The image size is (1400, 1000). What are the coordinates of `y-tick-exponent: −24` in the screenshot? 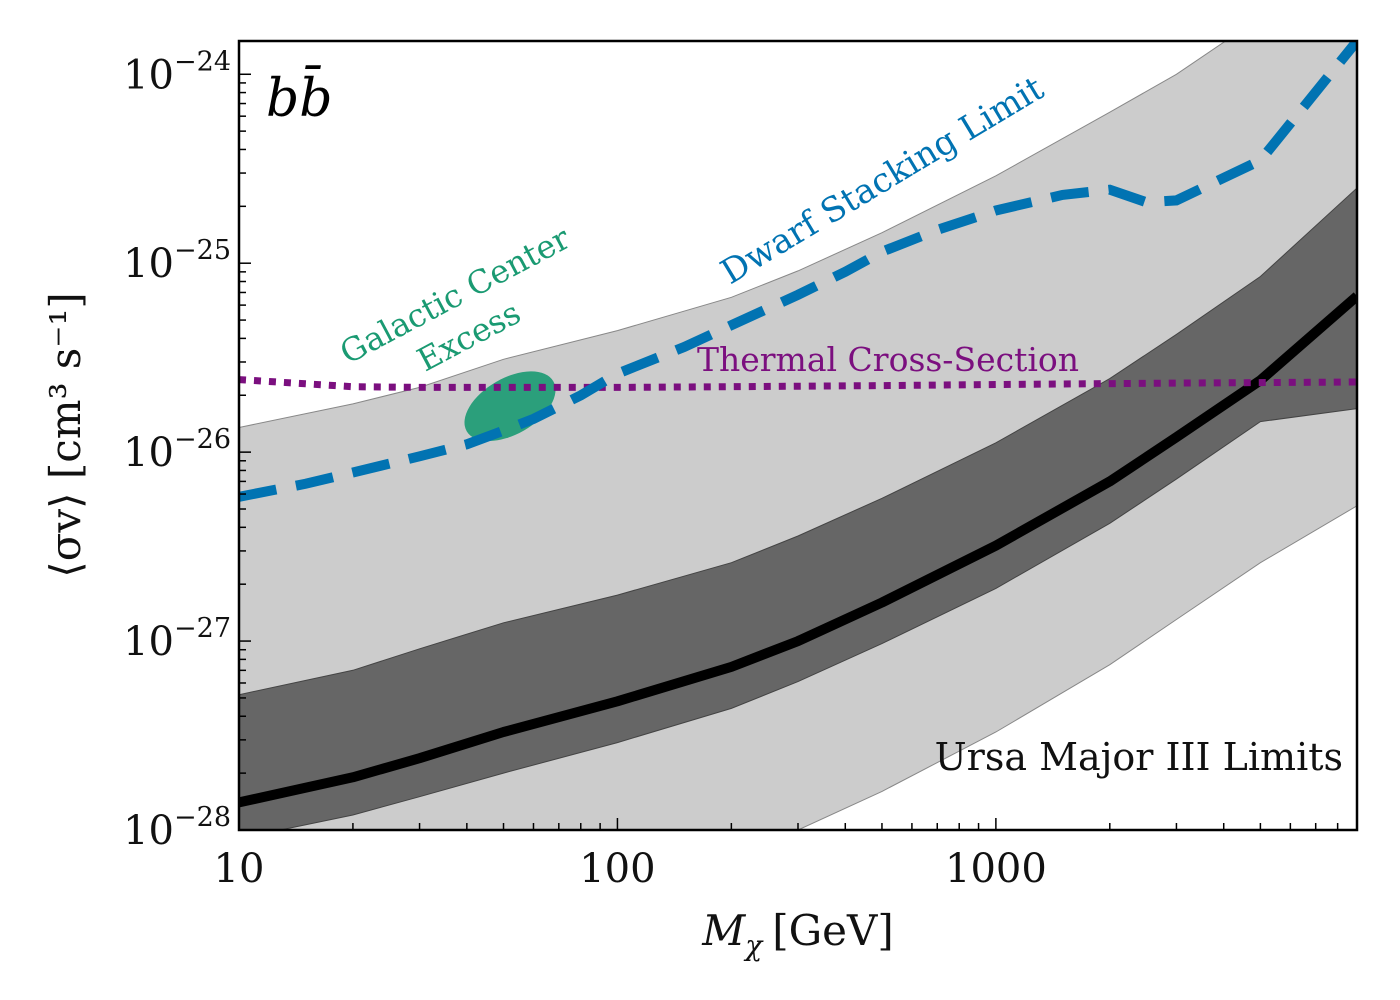 It's located at (202, 61).